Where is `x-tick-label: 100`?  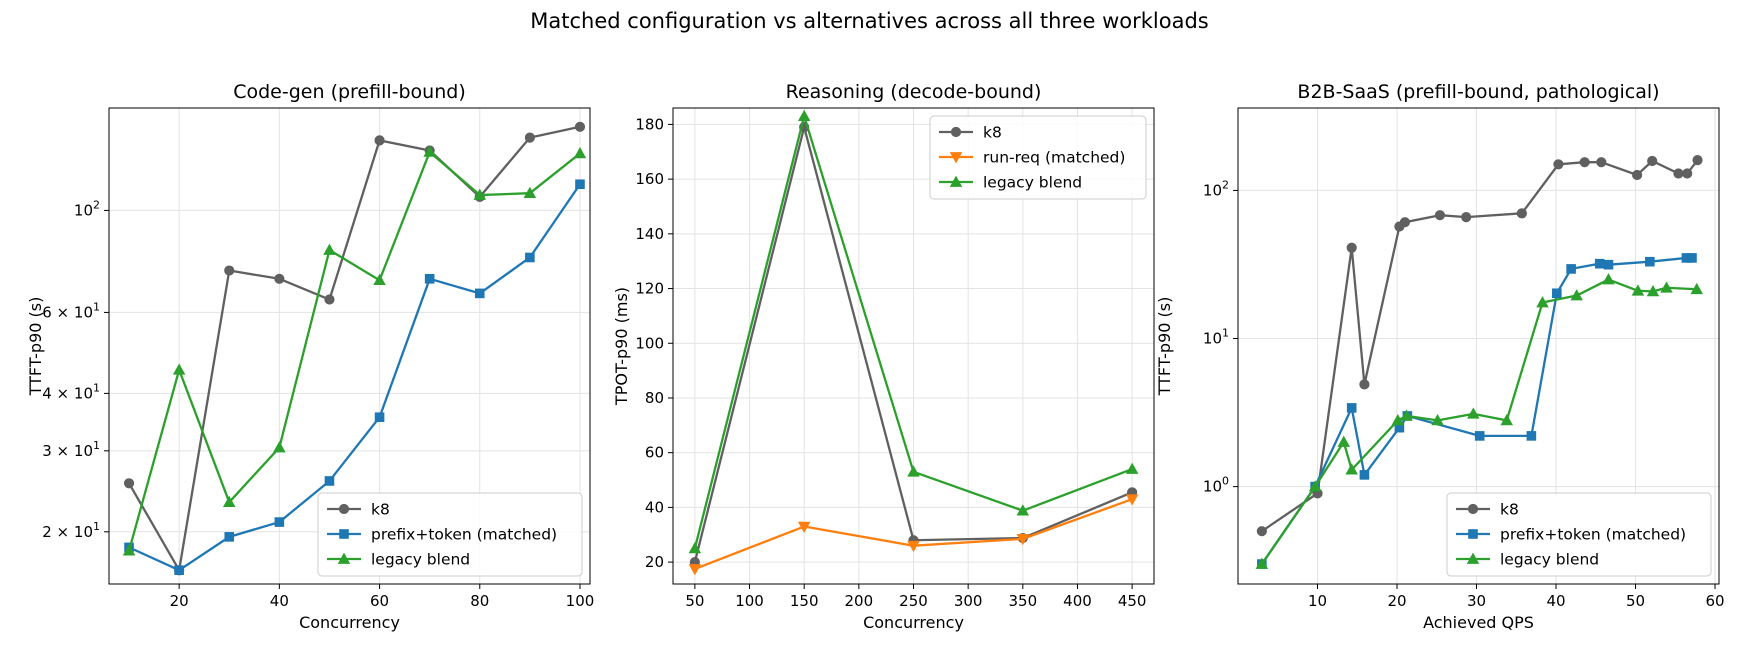 x-tick-label: 100 is located at coordinates (749, 601).